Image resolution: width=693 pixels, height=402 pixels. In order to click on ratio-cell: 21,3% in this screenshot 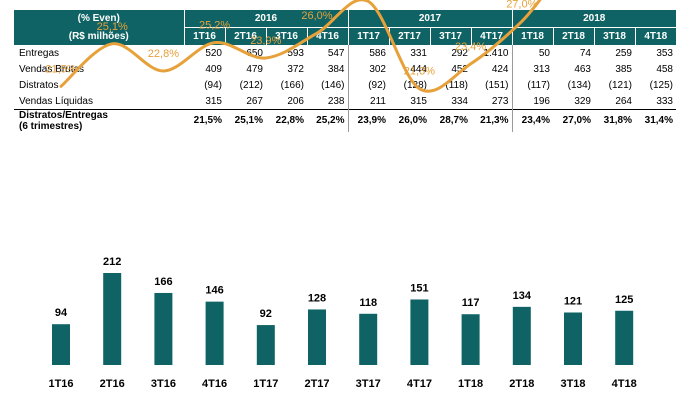, I will do `click(491, 120)`.